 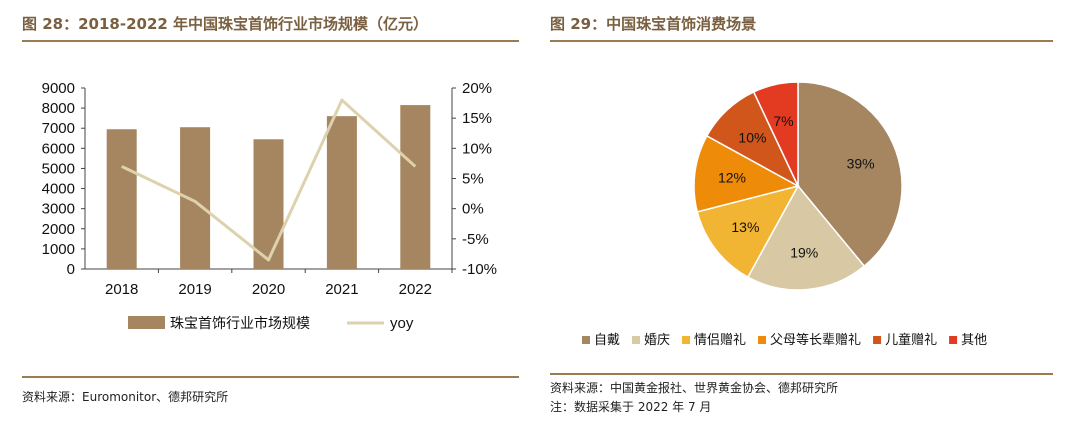 What do you see at coordinates (745, 227) in the screenshot?
I see `pie-value-label-2: 13%` at bounding box center [745, 227].